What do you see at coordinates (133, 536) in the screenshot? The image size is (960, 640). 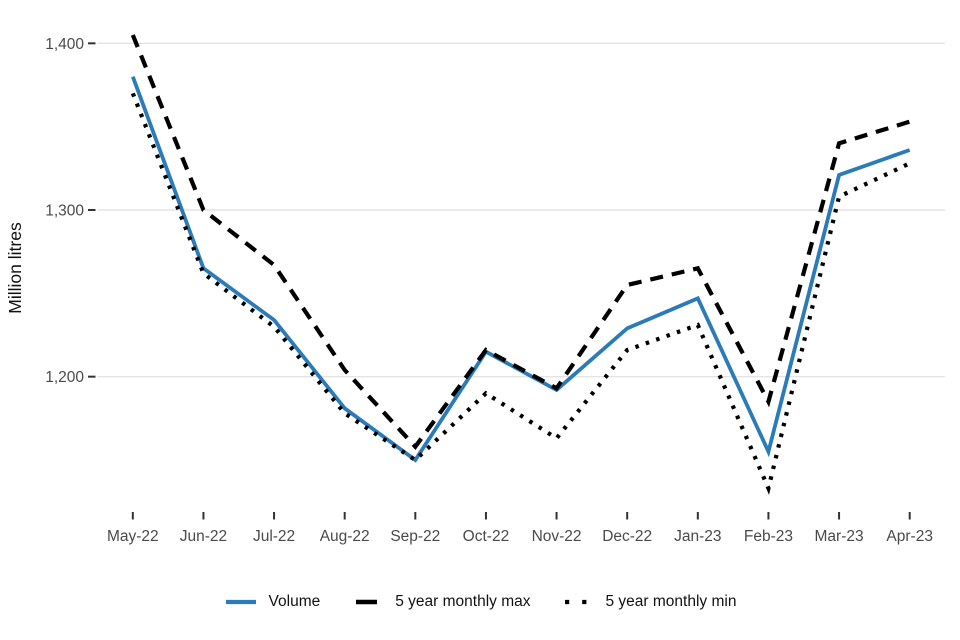 I see `x-tick-label: May-22` at bounding box center [133, 536].